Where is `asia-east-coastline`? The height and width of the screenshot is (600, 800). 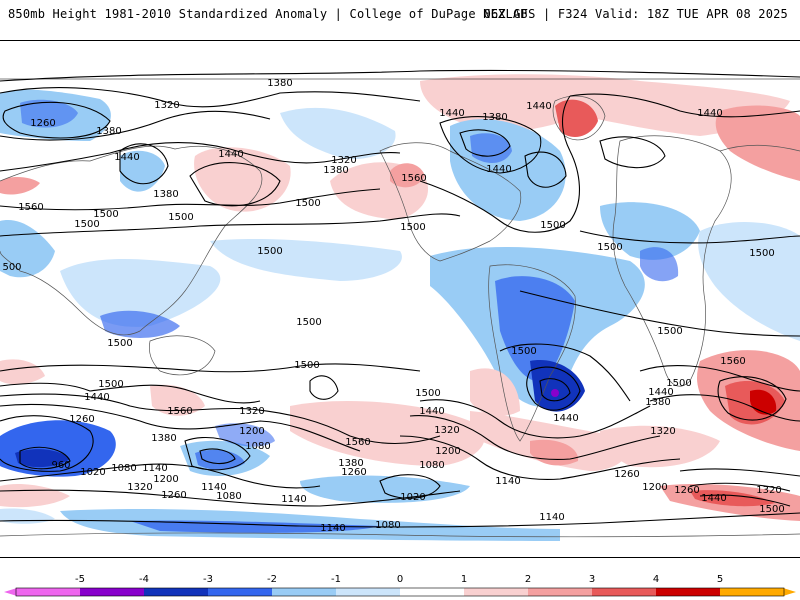
asia-east-coastline is located at coordinates (759, 148).